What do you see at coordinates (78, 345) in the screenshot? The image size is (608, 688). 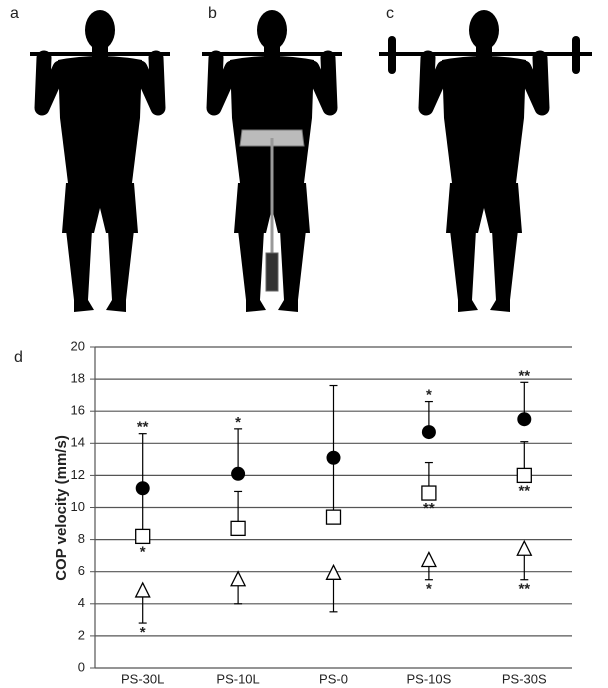 I see `y-tick-label: 20` at bounding box center [78, 345].